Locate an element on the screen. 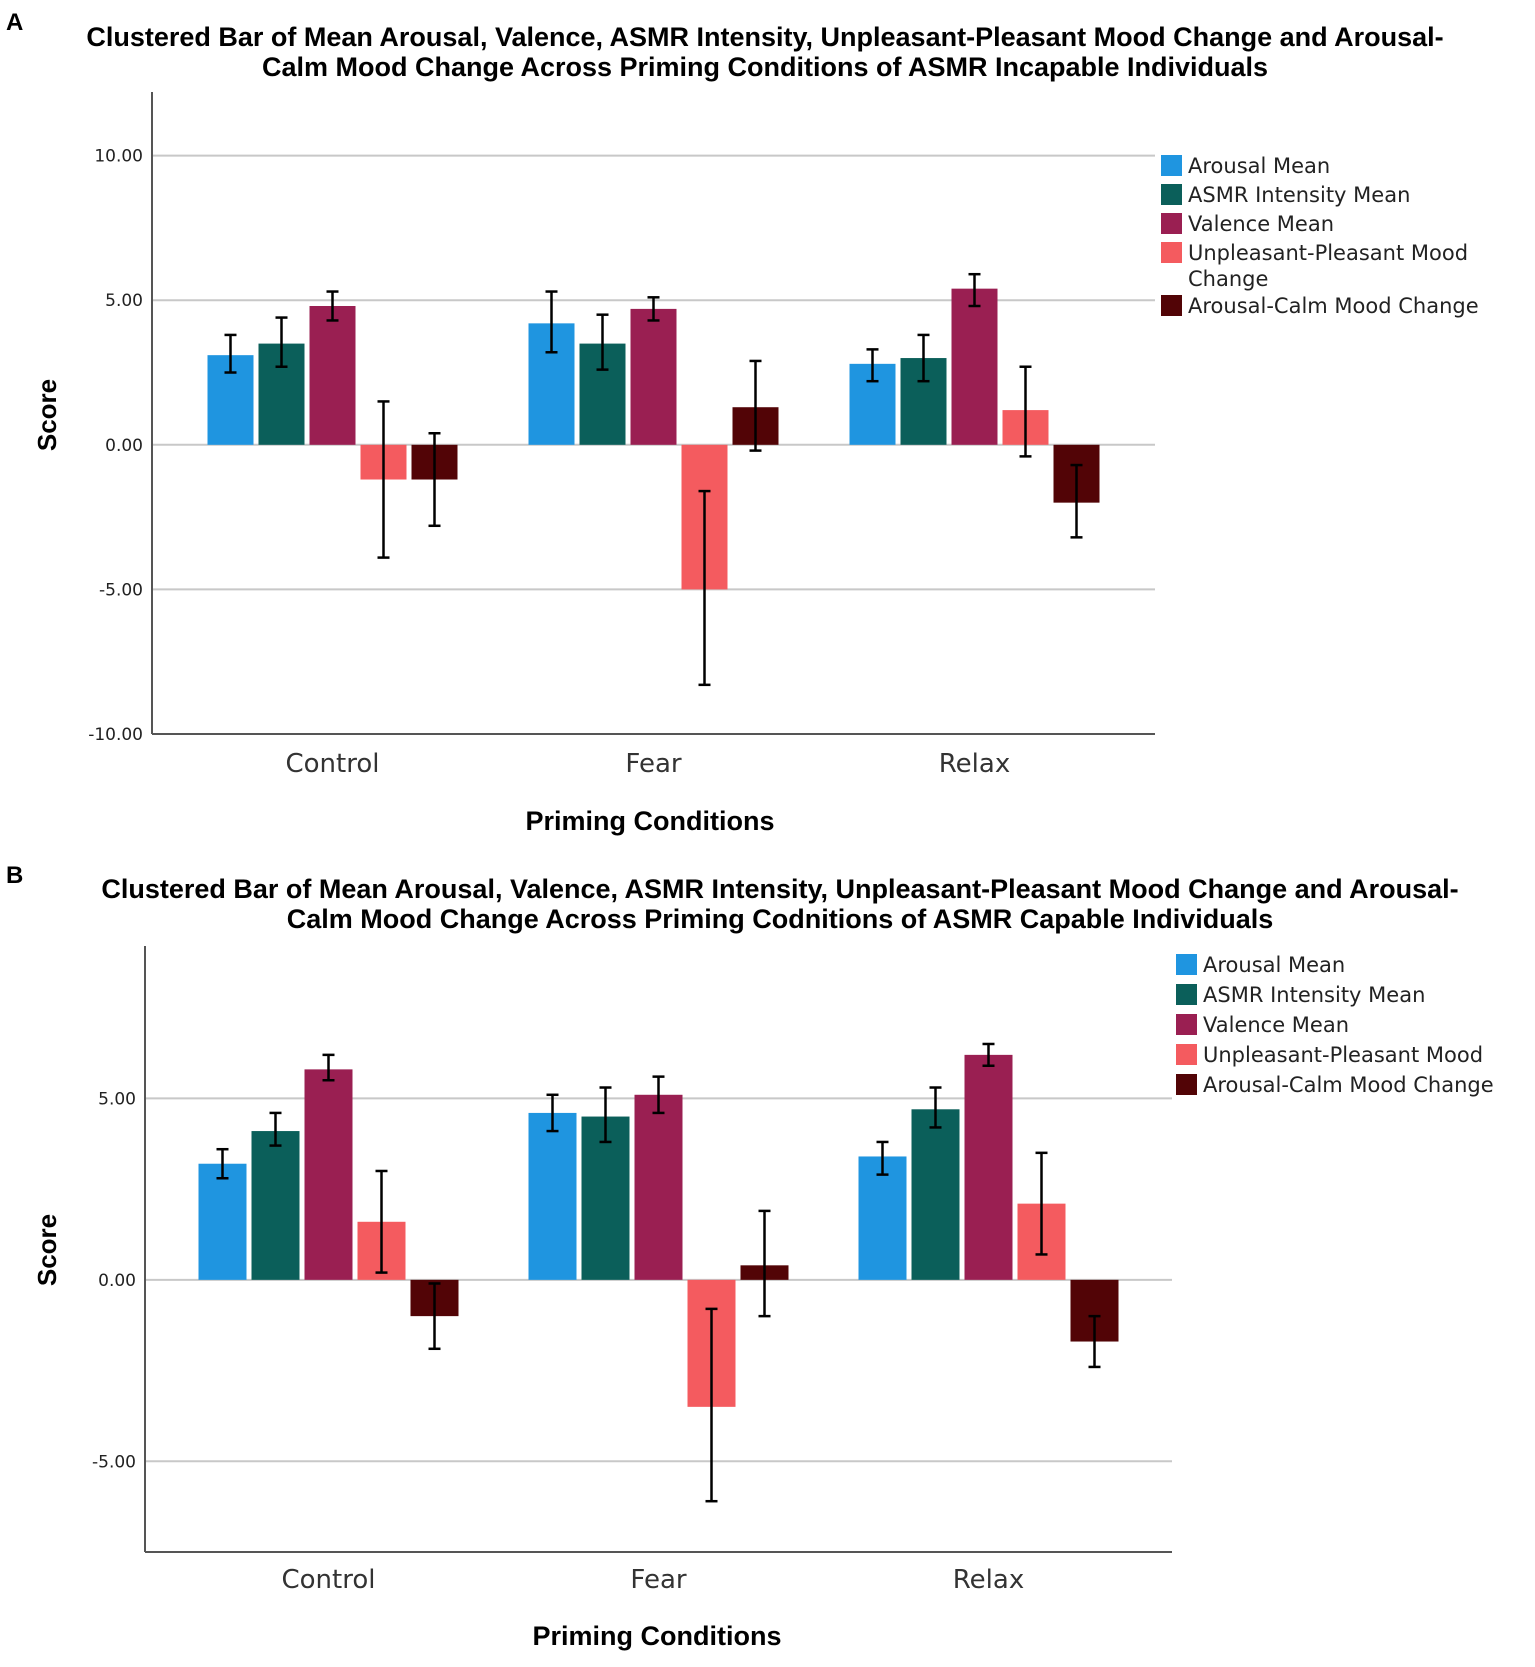 The height and width of the screenshot is (1667, 1535). panel-a-error-bar-control-valence-mean is located at coordinates (332, 306).